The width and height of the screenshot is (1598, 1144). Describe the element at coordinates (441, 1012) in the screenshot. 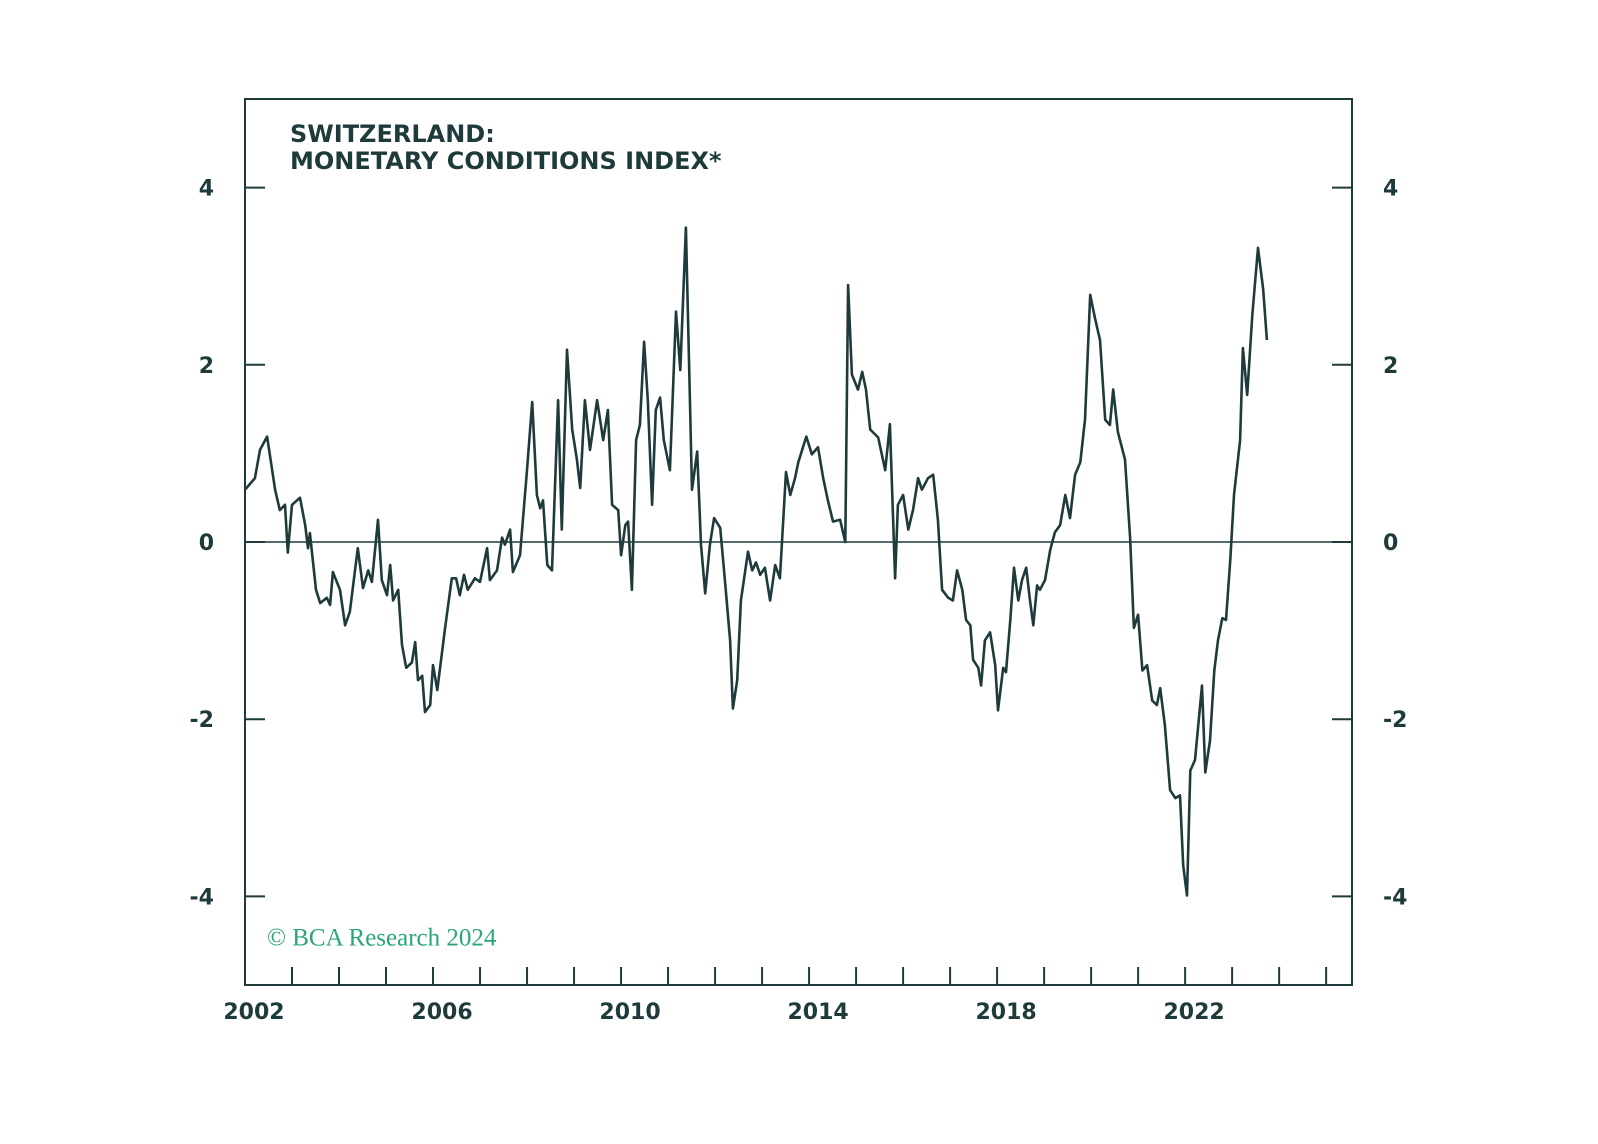

I see `x-tick-label: 2006` at that location.